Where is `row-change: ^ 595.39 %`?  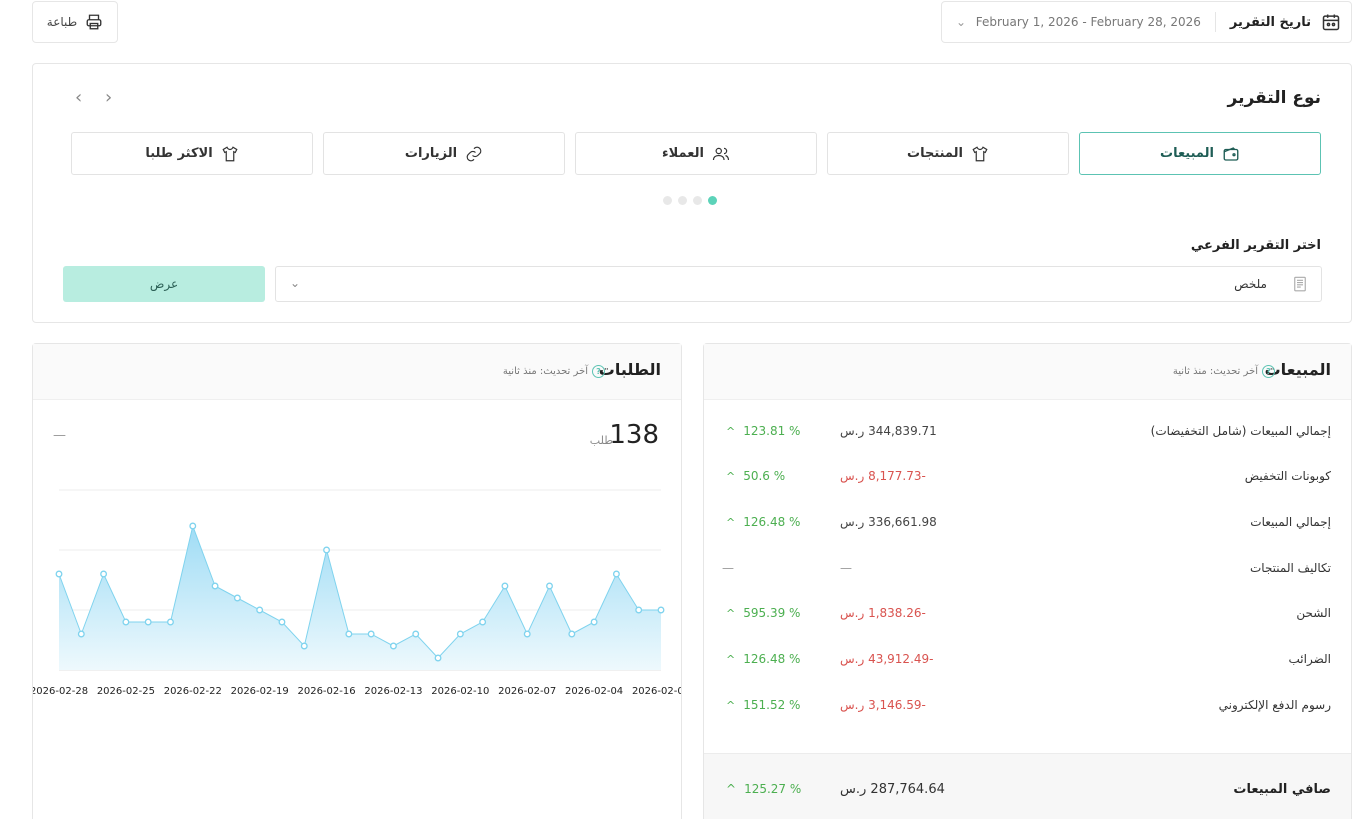 row-change: ^ 595.39 % is located at coordinates (763, 613).